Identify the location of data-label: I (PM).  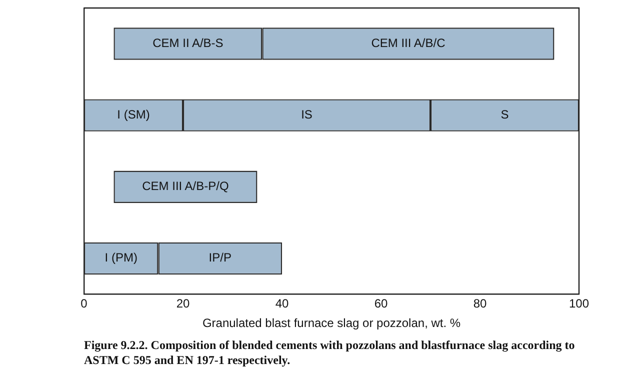
(121, 257).